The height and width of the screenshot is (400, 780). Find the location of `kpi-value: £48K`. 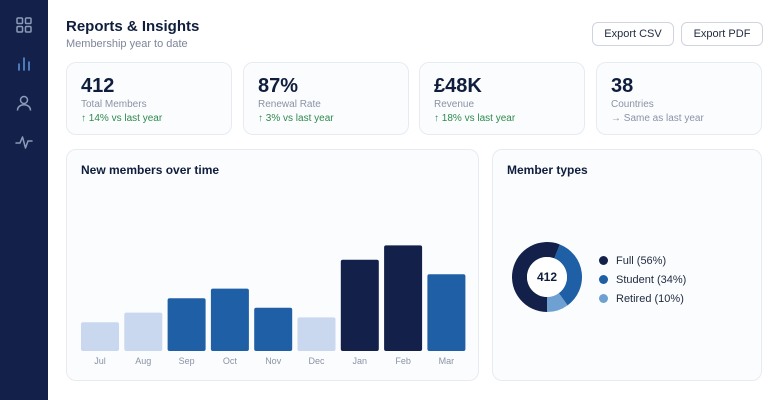

kpi-value: £48K is located at coordinates (458, 86).